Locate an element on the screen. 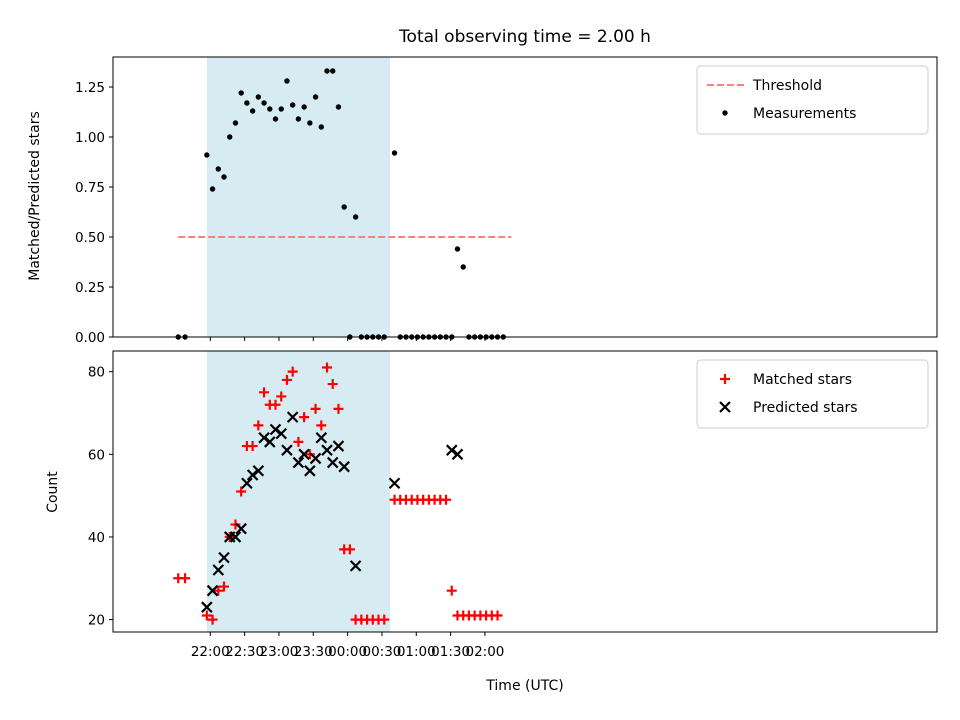  bottom-y-tick-label: 60 is located at coordinates (96, 455).